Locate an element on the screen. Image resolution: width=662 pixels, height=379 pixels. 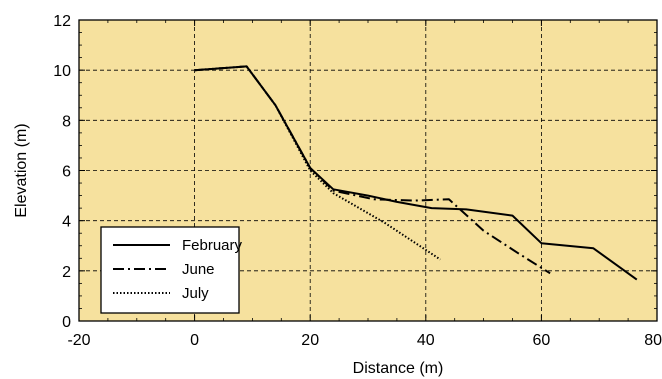
x-tick-label: 60 is located at coordinates (542, 340).